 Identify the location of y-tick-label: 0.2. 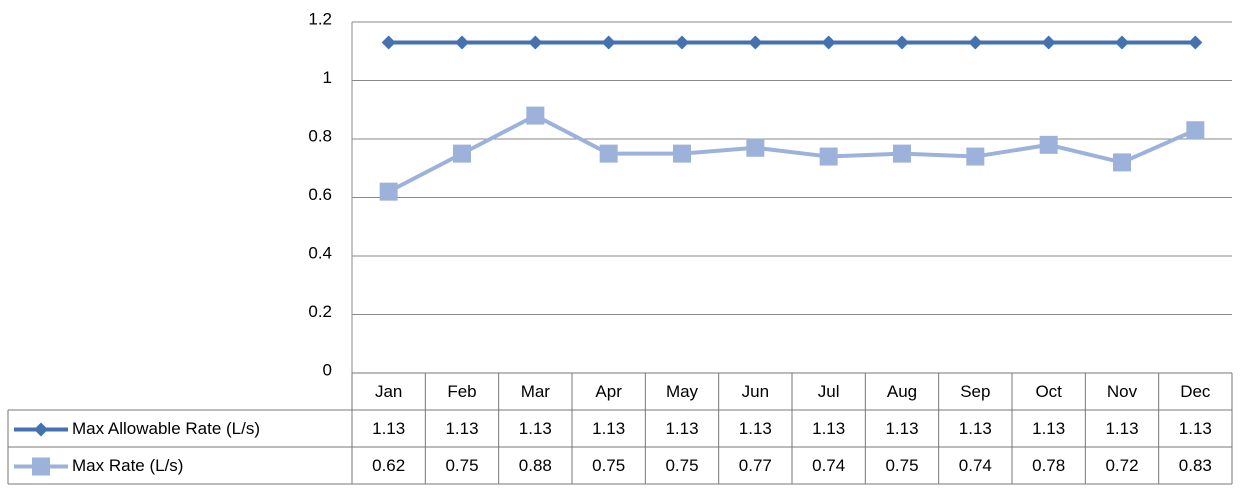
(320, 311).